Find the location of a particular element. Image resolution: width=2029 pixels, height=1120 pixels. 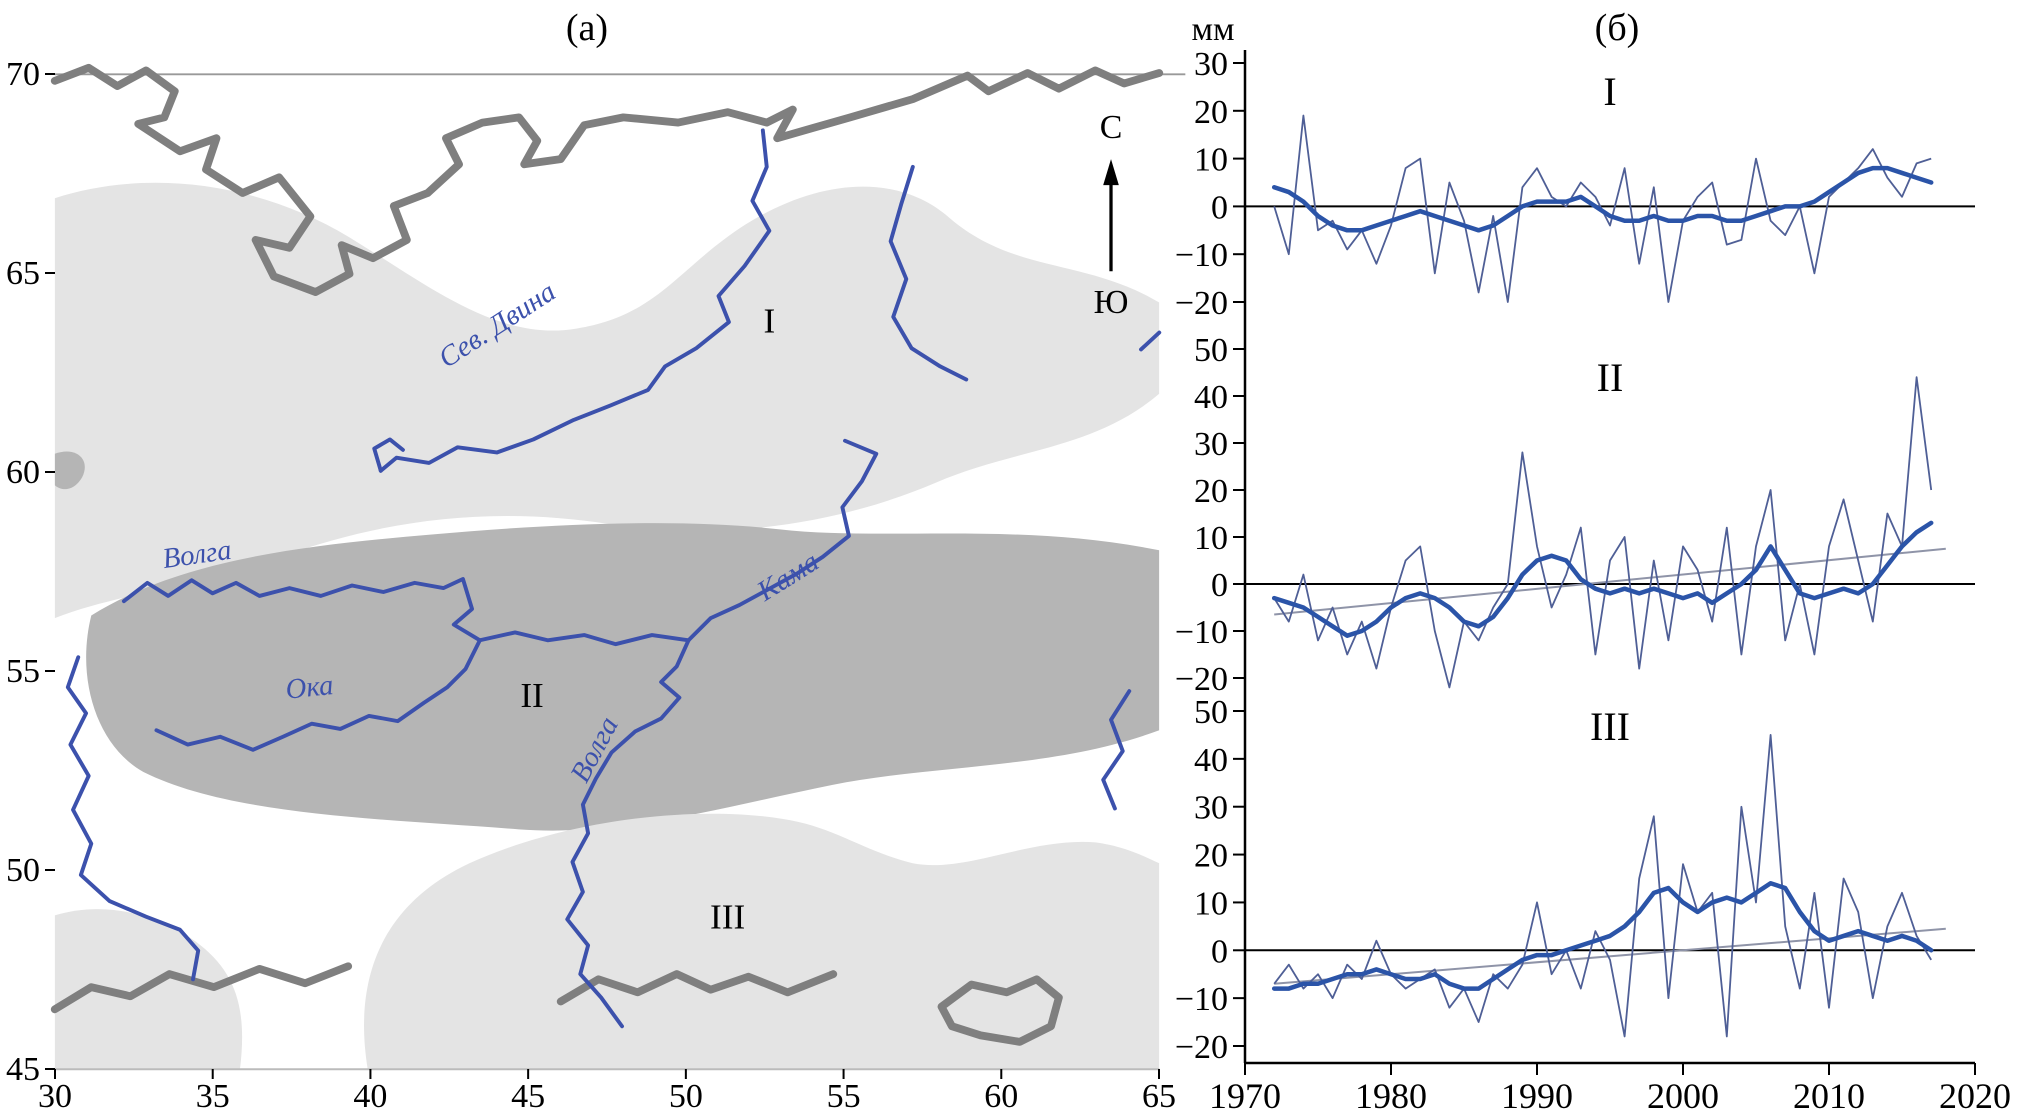

coastline-north is located at coordinates (607, 180).